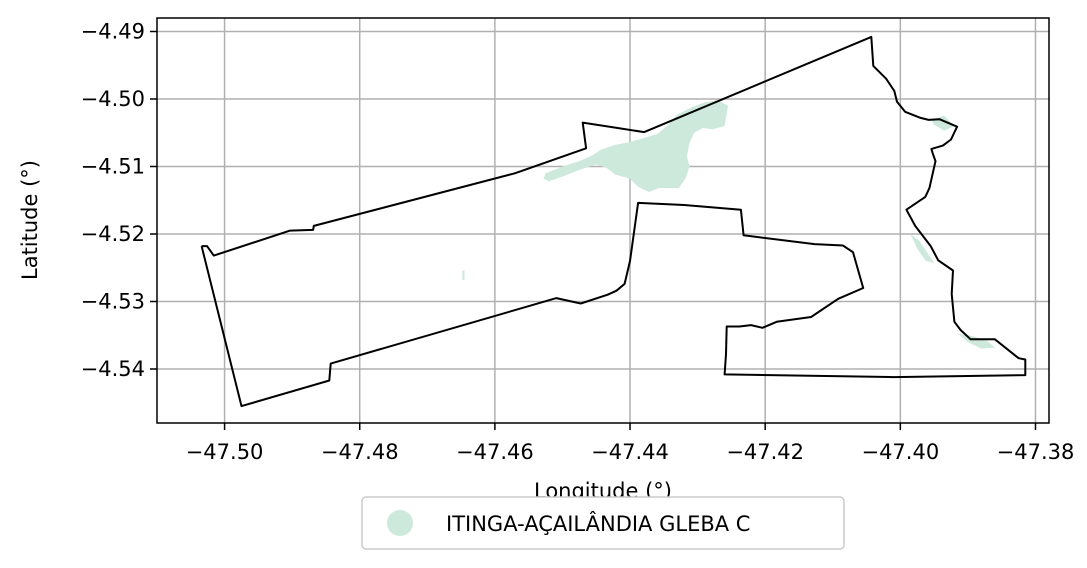 This screenshot has width=1087, height=568. I want to click on legend-box, so click(603, 523).